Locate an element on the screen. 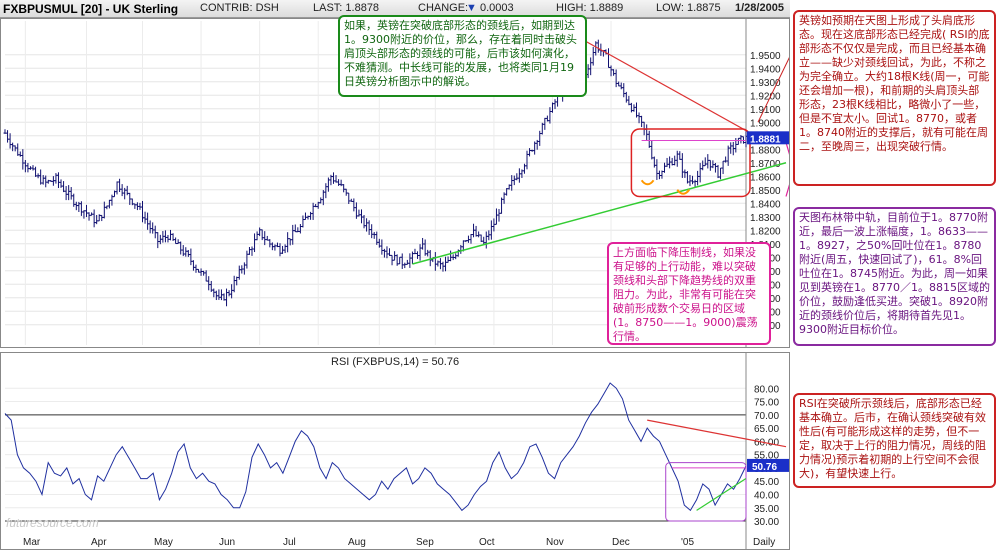 The image size is (1001, 553). symbol-title: FXBPUSMUL [20] - UK Sterling is located at coordinates (91, 9).